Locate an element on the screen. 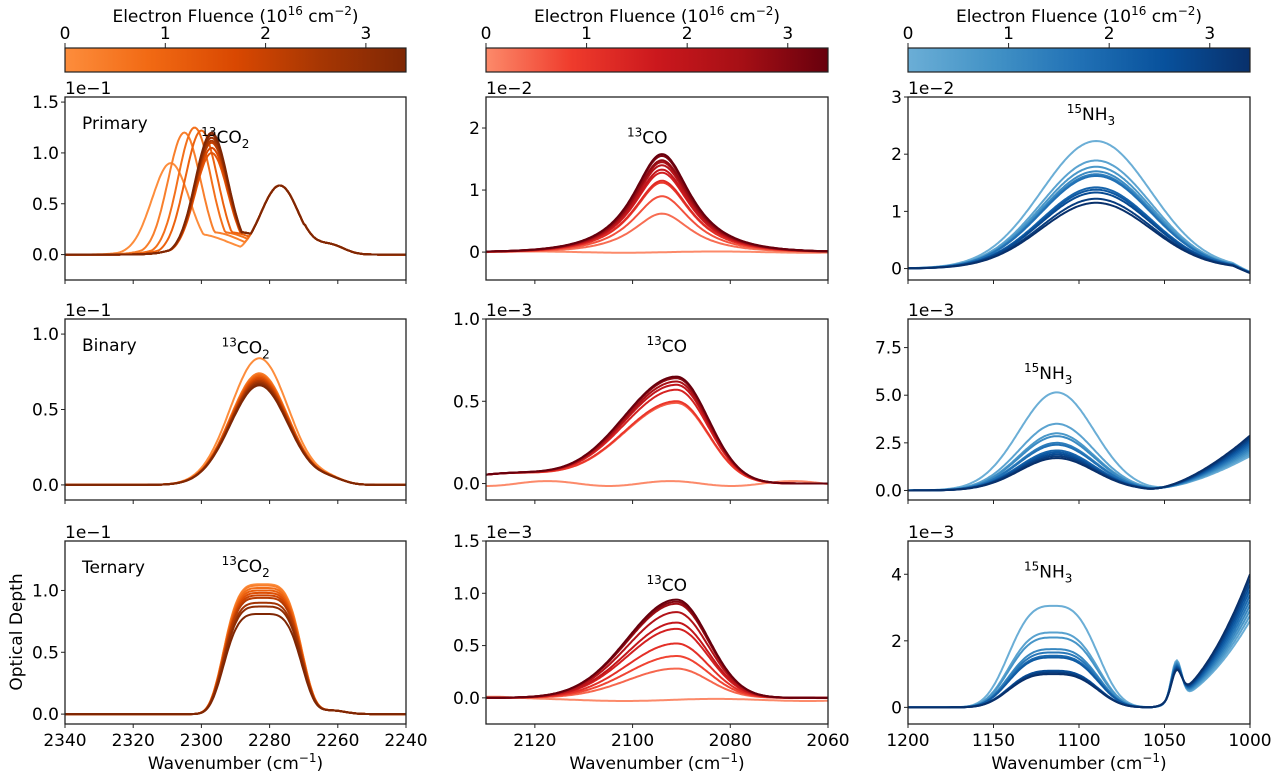 The width and height of the screenshot is (1280, 780). x-tick-label: 1000 is located at coordinates (1249, 741).